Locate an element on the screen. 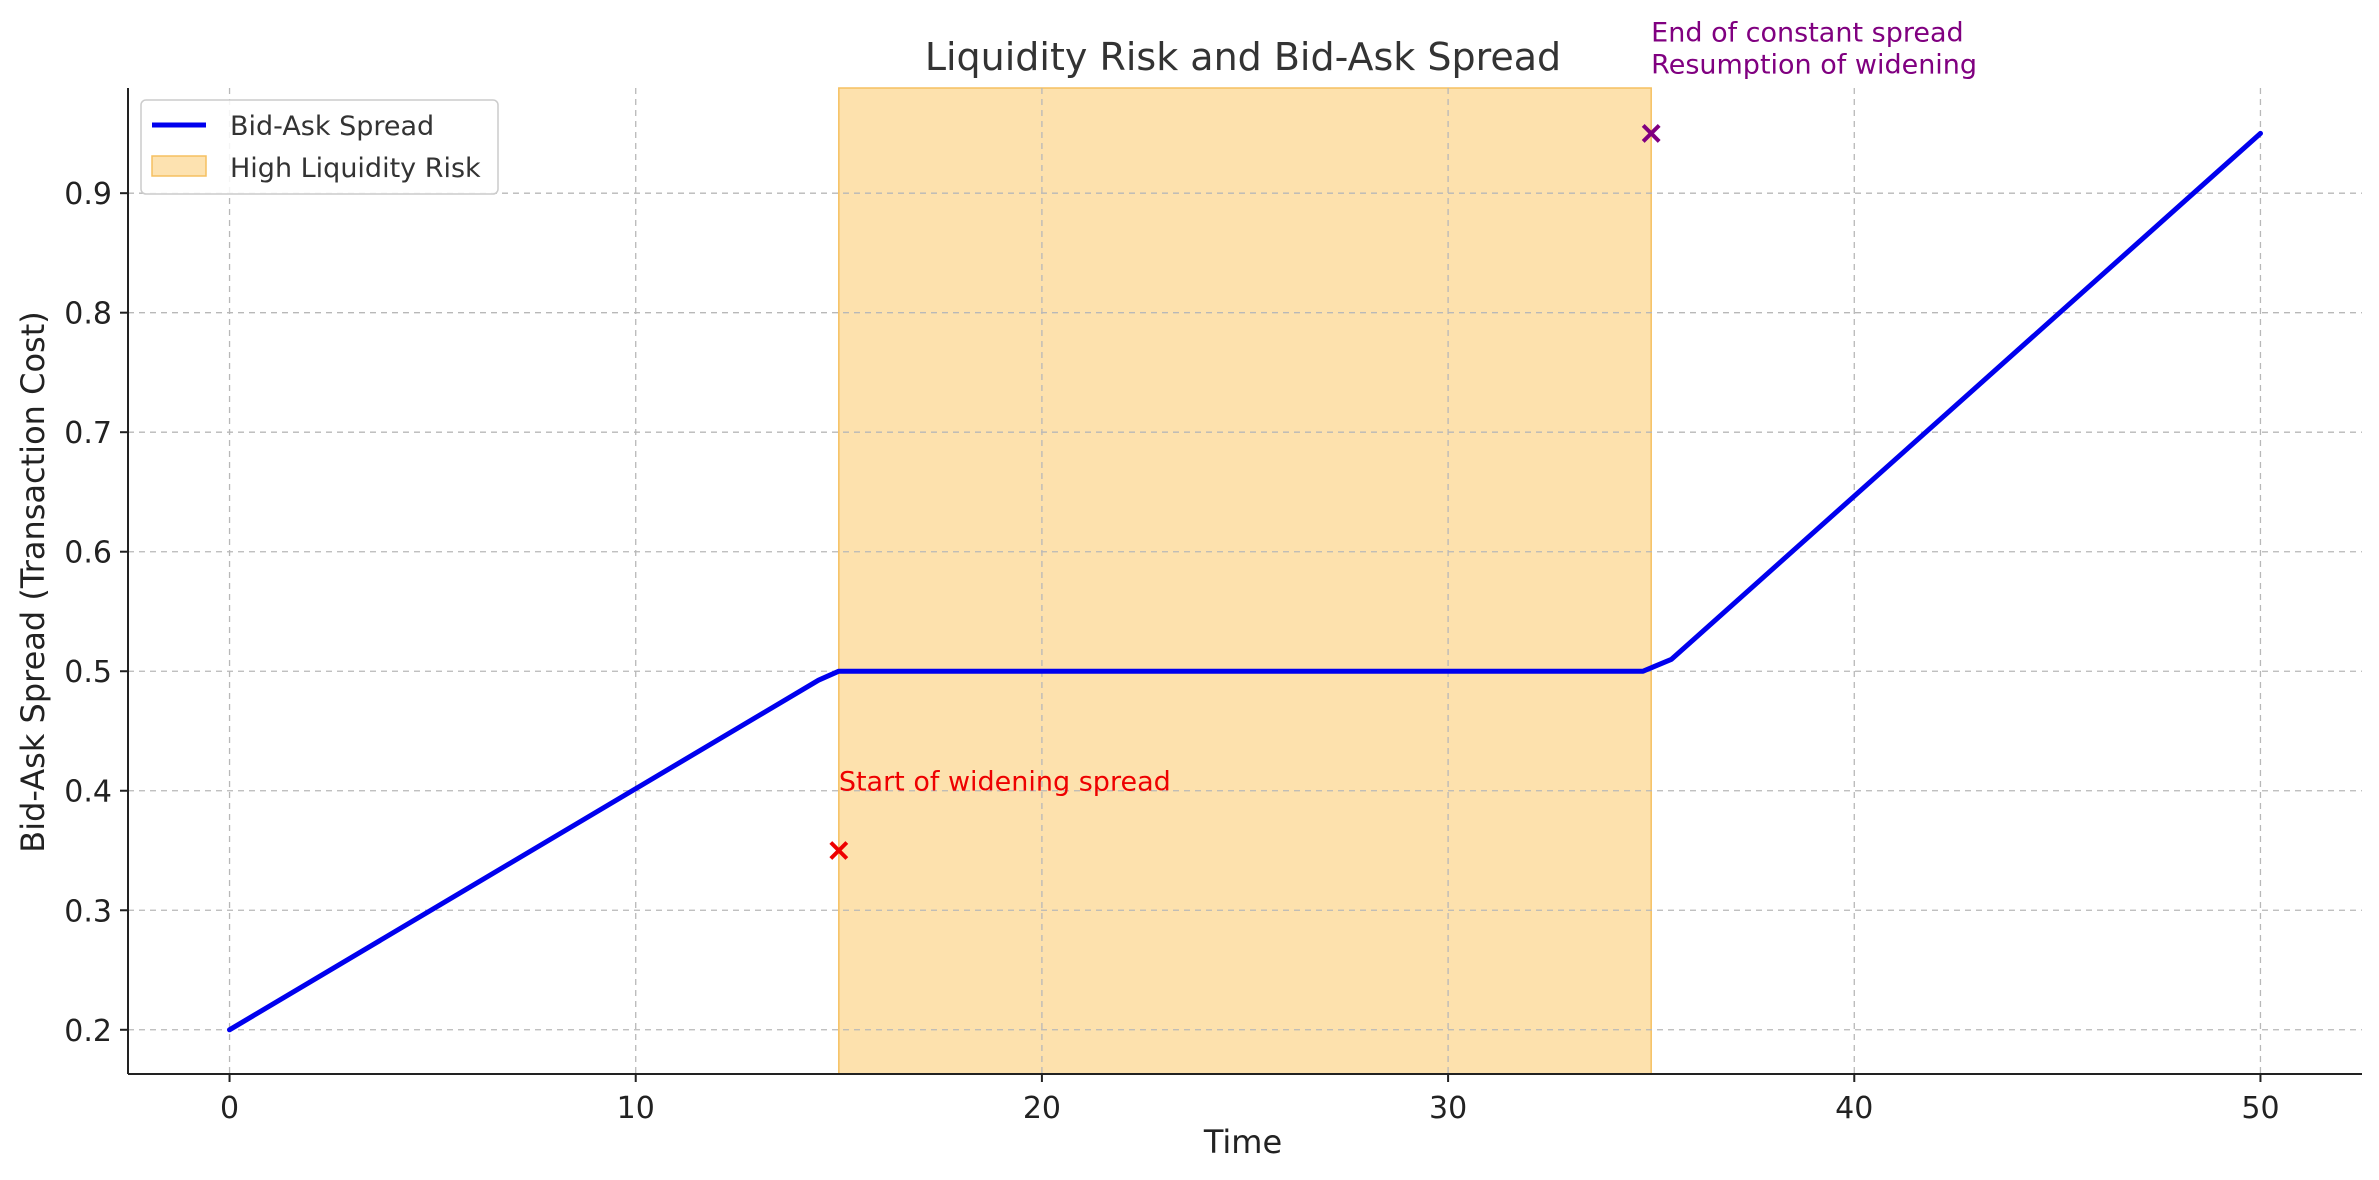 The height and width of the screenshot is (1180, 2379). legend: Bid-Ask Spread High Liquidity Risk is located at coordinates (319, 147).